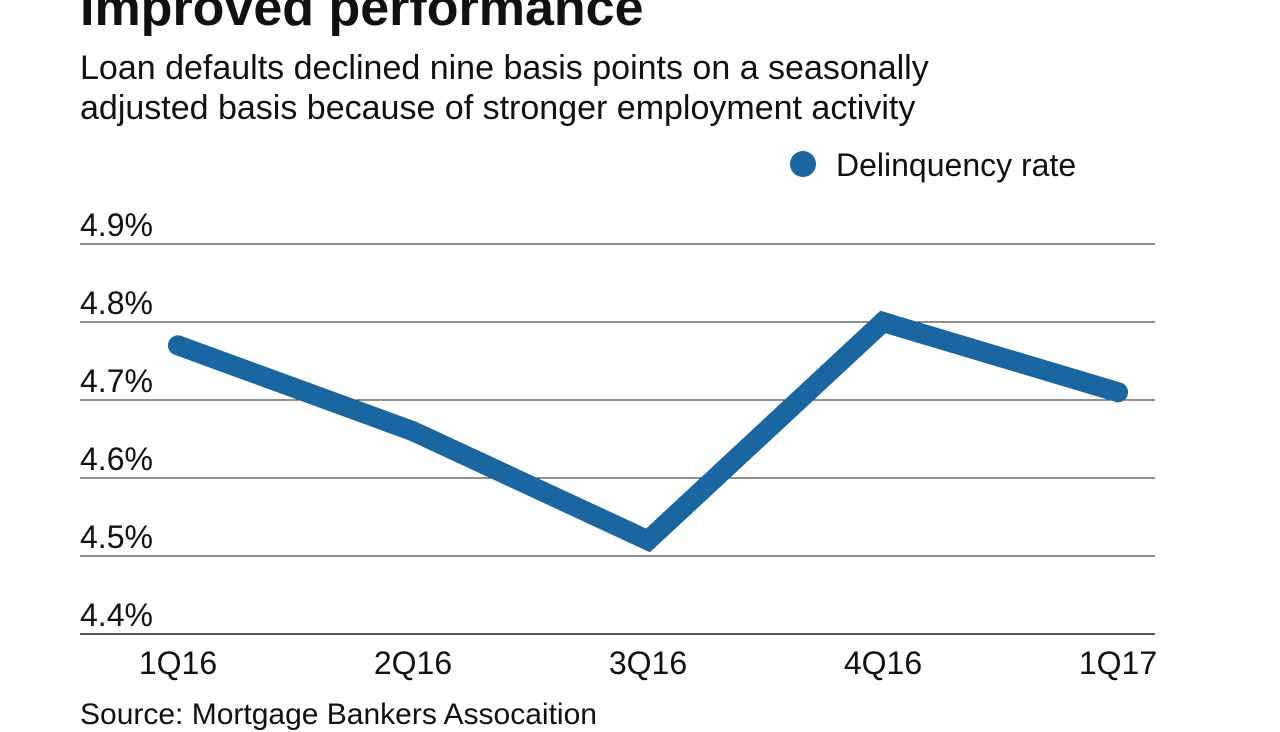  What do you see at coordinates (883, 663) in the screenshot?
I see `x-tick-label: 4Q16` at bounding box center [883, 663].